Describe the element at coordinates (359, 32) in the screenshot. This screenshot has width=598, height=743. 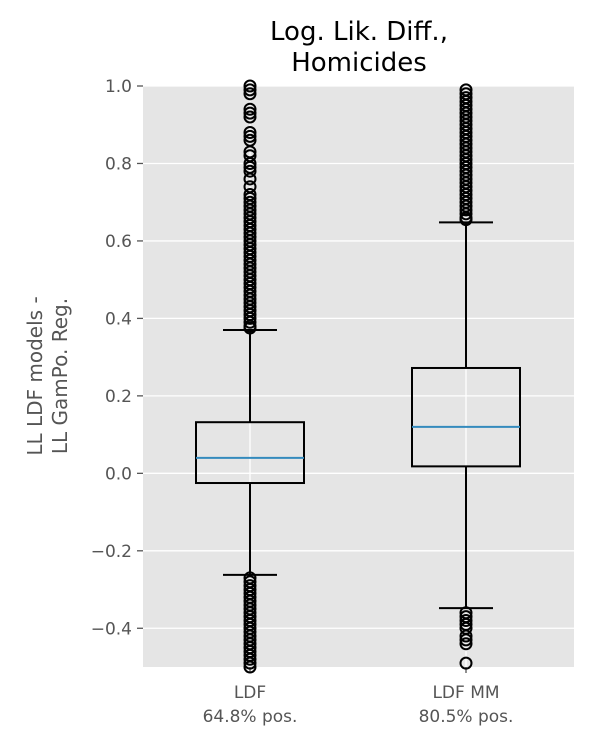
I see `chart-title-line-1: Log. Lik. Diff.,` at that location.